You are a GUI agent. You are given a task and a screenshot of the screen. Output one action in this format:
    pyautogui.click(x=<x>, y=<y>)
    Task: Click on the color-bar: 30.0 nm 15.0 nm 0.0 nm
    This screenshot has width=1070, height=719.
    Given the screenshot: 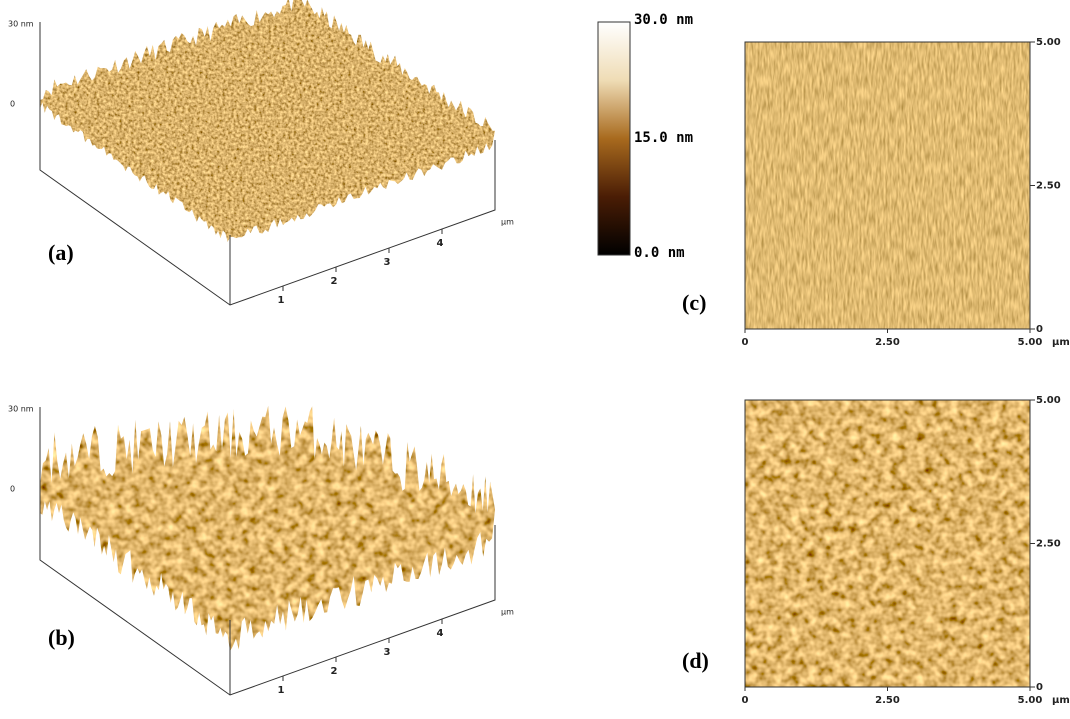 What is the action you would take?
    pyautogui.click(x=645, y=136)
    